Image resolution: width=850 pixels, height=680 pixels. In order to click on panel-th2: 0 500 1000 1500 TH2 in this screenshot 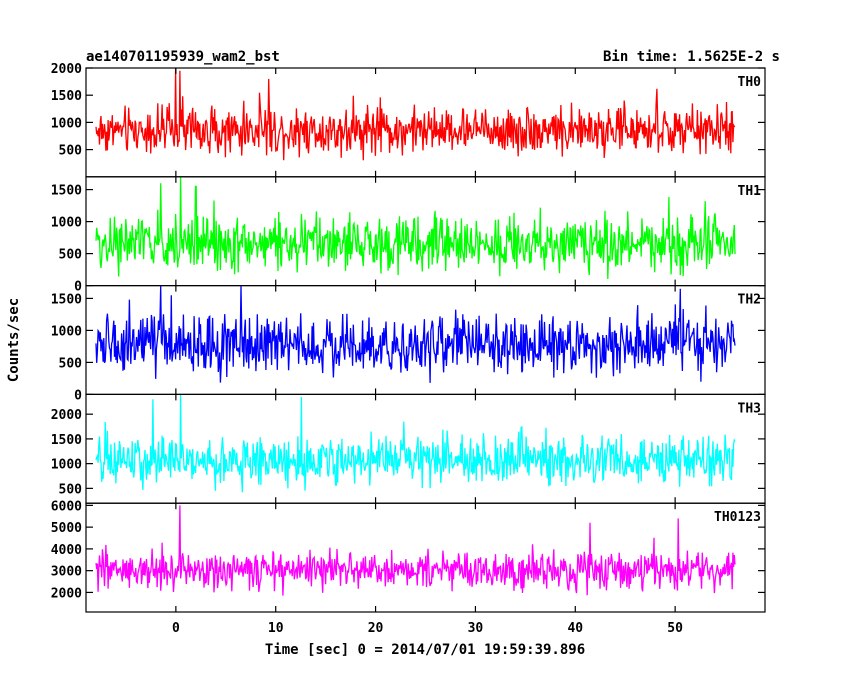, I will do `click(408, 344)`.